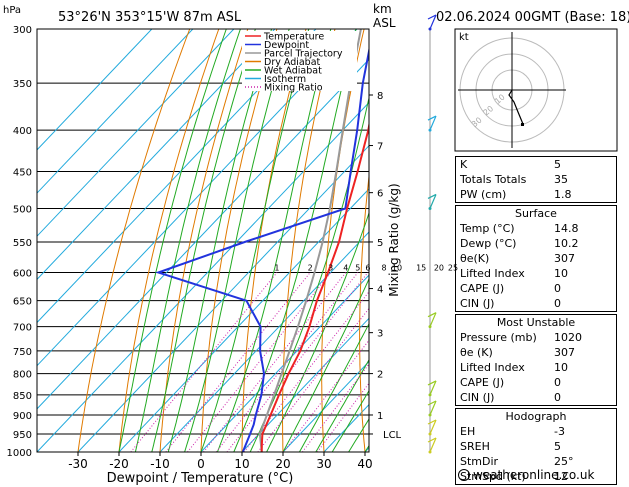 Image resolution: width=629 pixels, height=487 pixels. Describe the element at coordinates (534, 475) in the screenshot. I see `watermark-text: weatheronline.co.uk` at that location.